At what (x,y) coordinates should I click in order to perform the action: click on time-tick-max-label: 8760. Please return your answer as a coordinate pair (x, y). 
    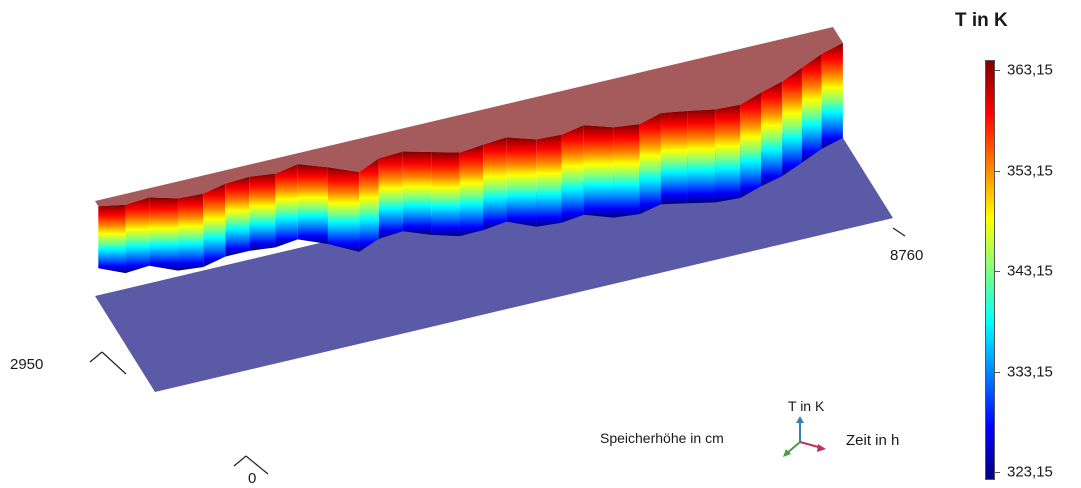
    Looking at the image, I should click on (907, 255).